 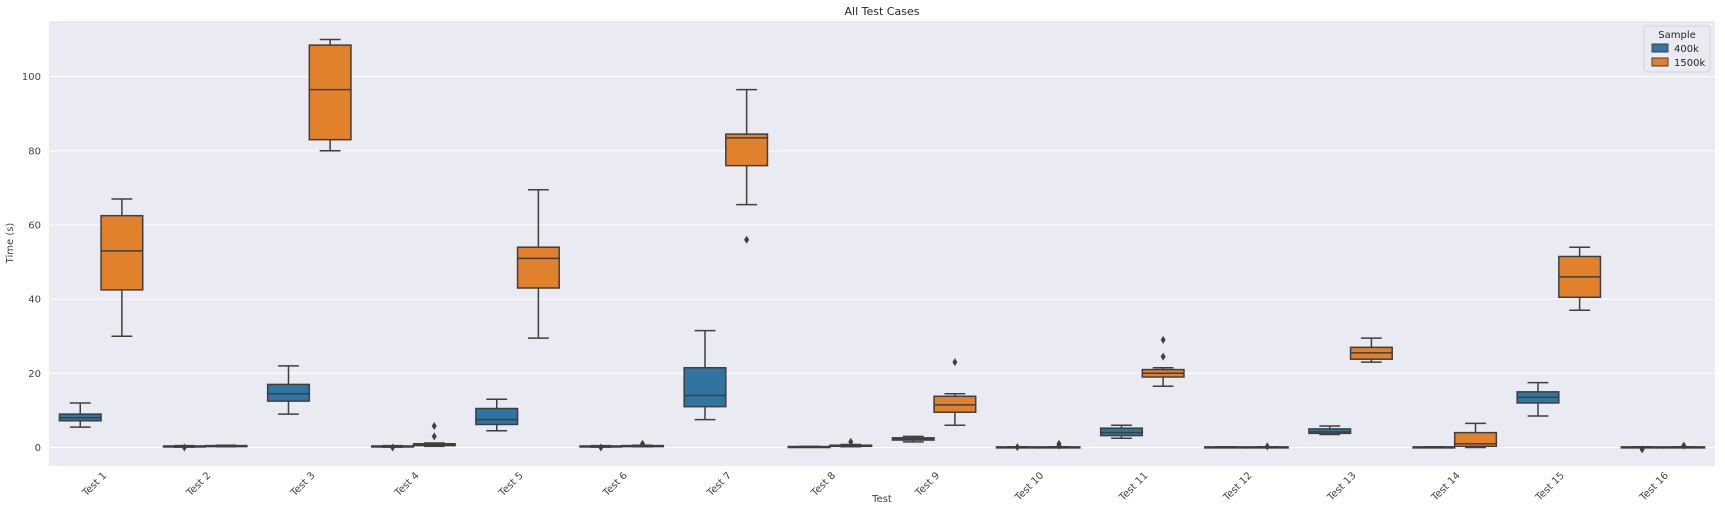 What do you see at coordinates (34, 151) in the screenshot?
I see `y-tick-label-80: 80` at bounding box center [34, 151].